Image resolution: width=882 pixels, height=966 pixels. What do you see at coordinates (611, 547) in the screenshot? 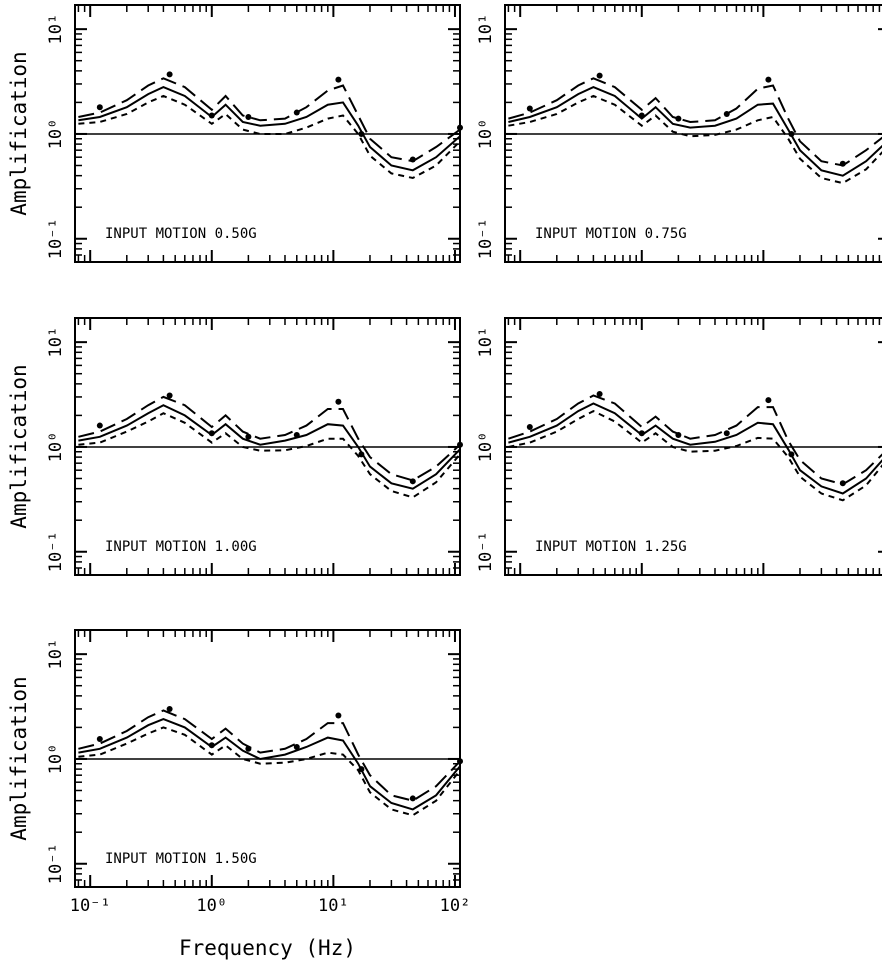
I see `annotation: INPUT MOTION 1.25G` at bounding box center [611, 547].